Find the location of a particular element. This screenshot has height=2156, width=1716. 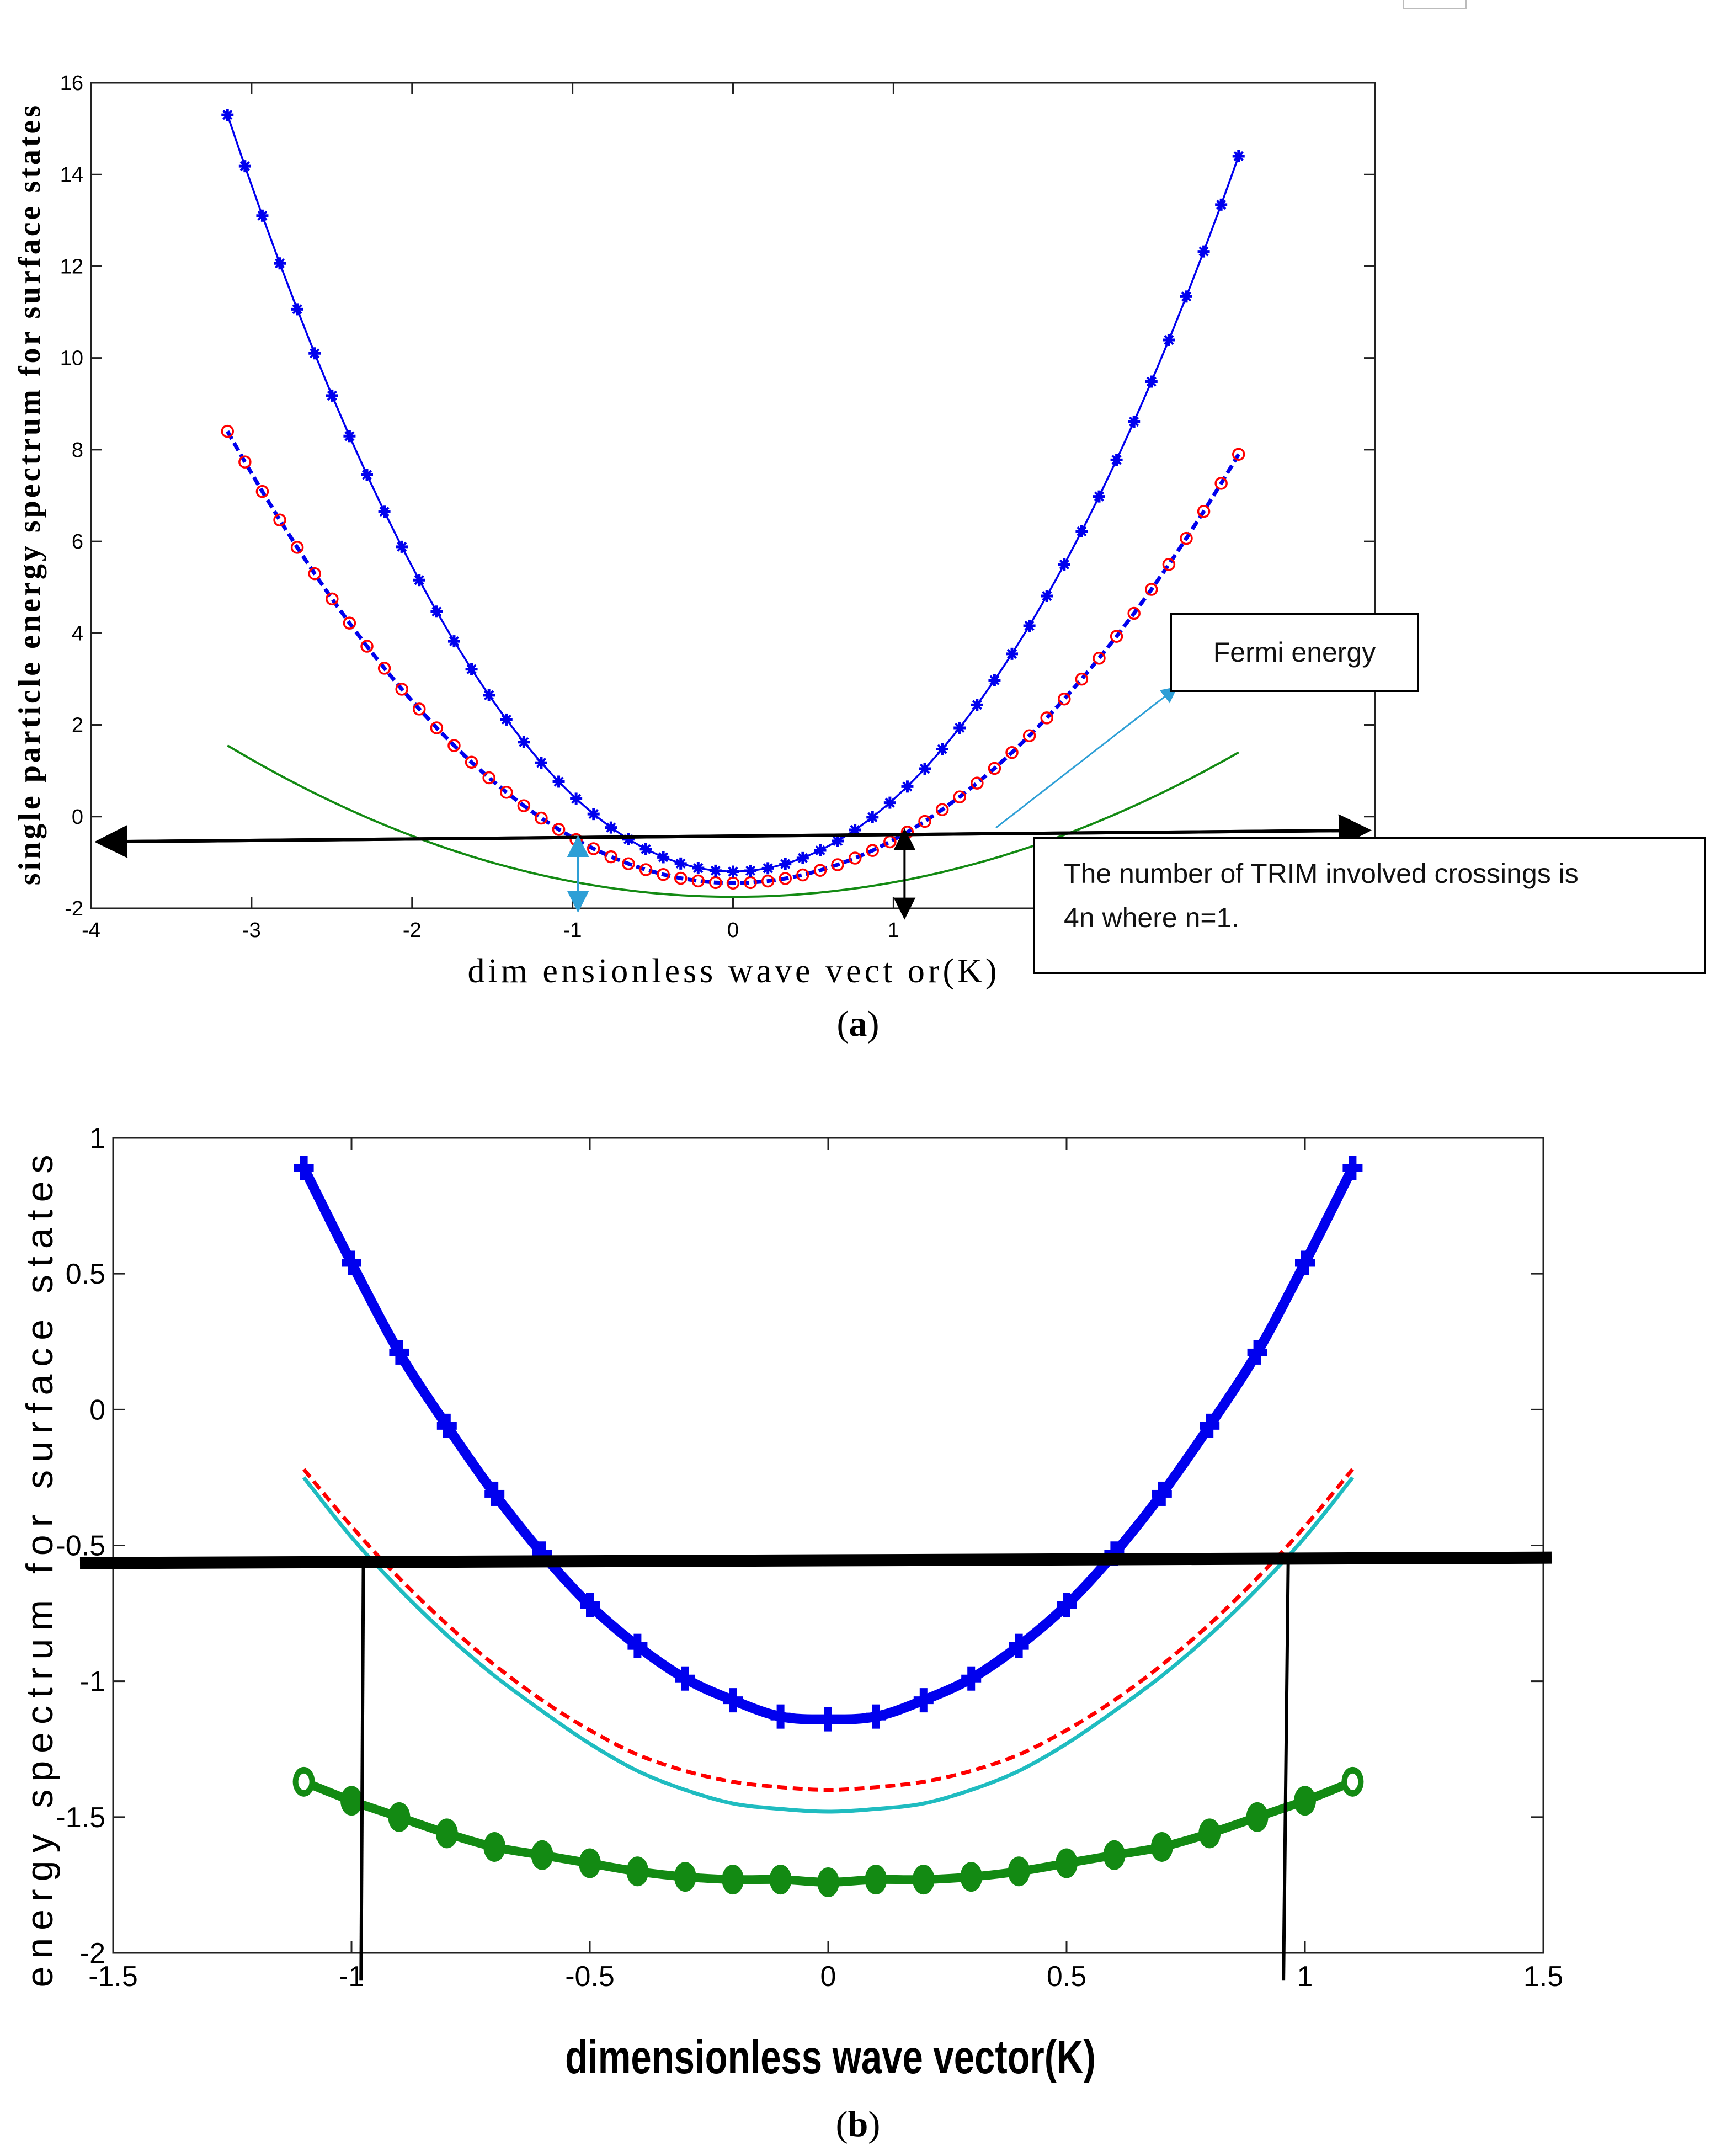

fermi-energy-text: Fermi energy is located at coordinates (1294, 652).